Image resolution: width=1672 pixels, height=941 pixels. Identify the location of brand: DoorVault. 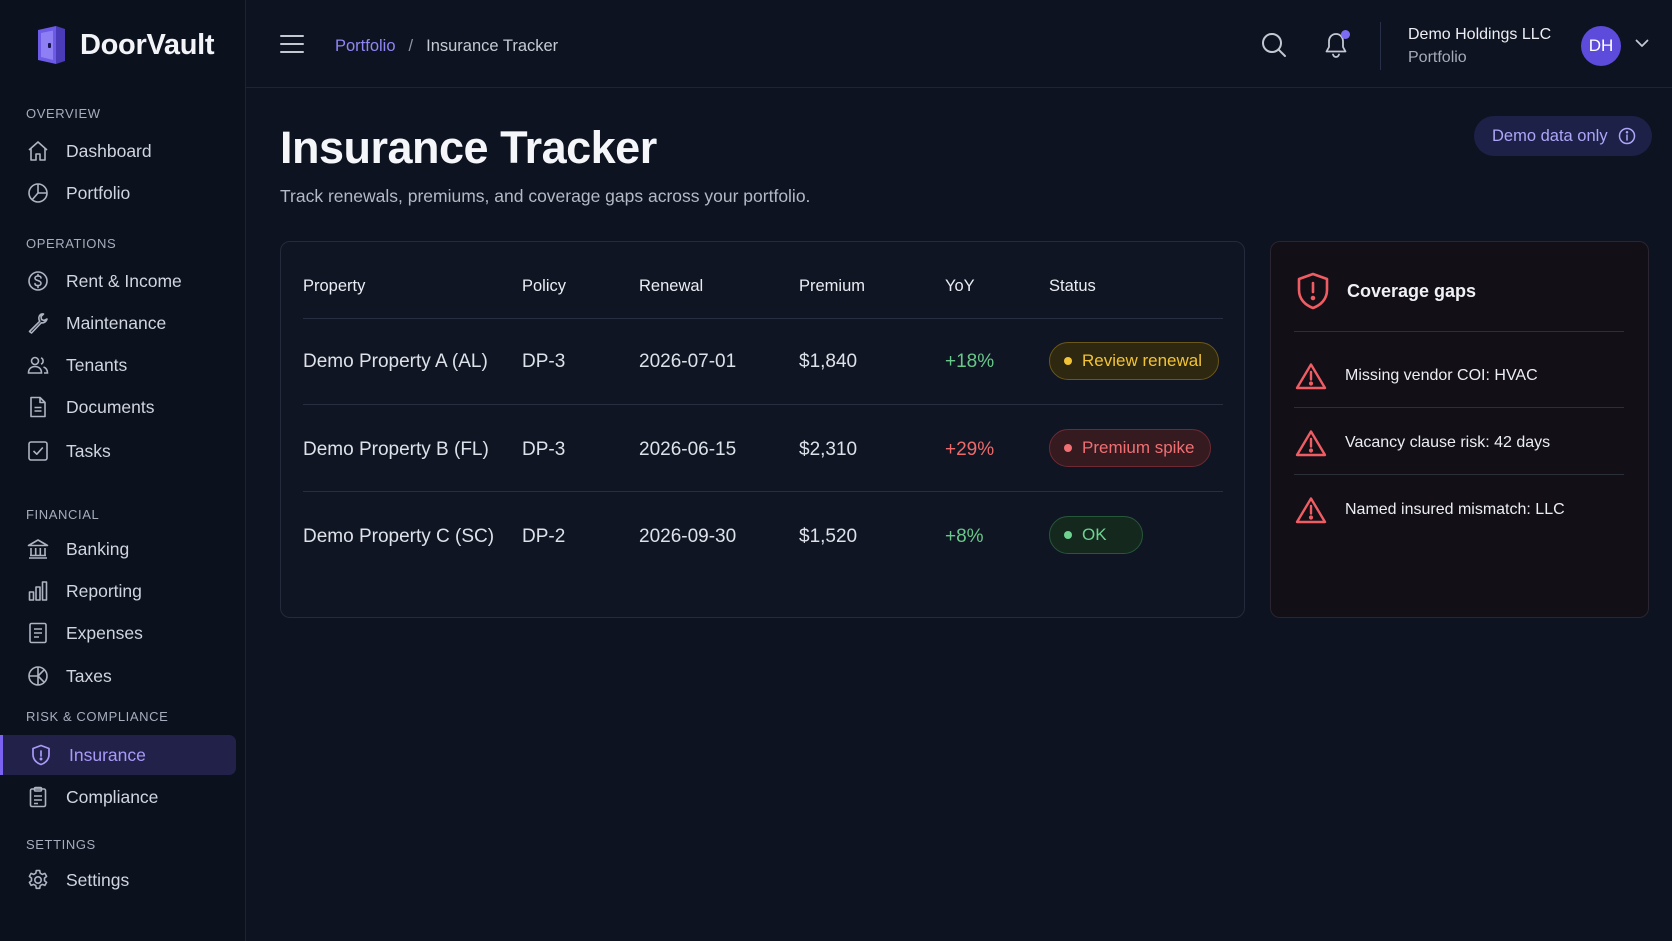
(123, 45).